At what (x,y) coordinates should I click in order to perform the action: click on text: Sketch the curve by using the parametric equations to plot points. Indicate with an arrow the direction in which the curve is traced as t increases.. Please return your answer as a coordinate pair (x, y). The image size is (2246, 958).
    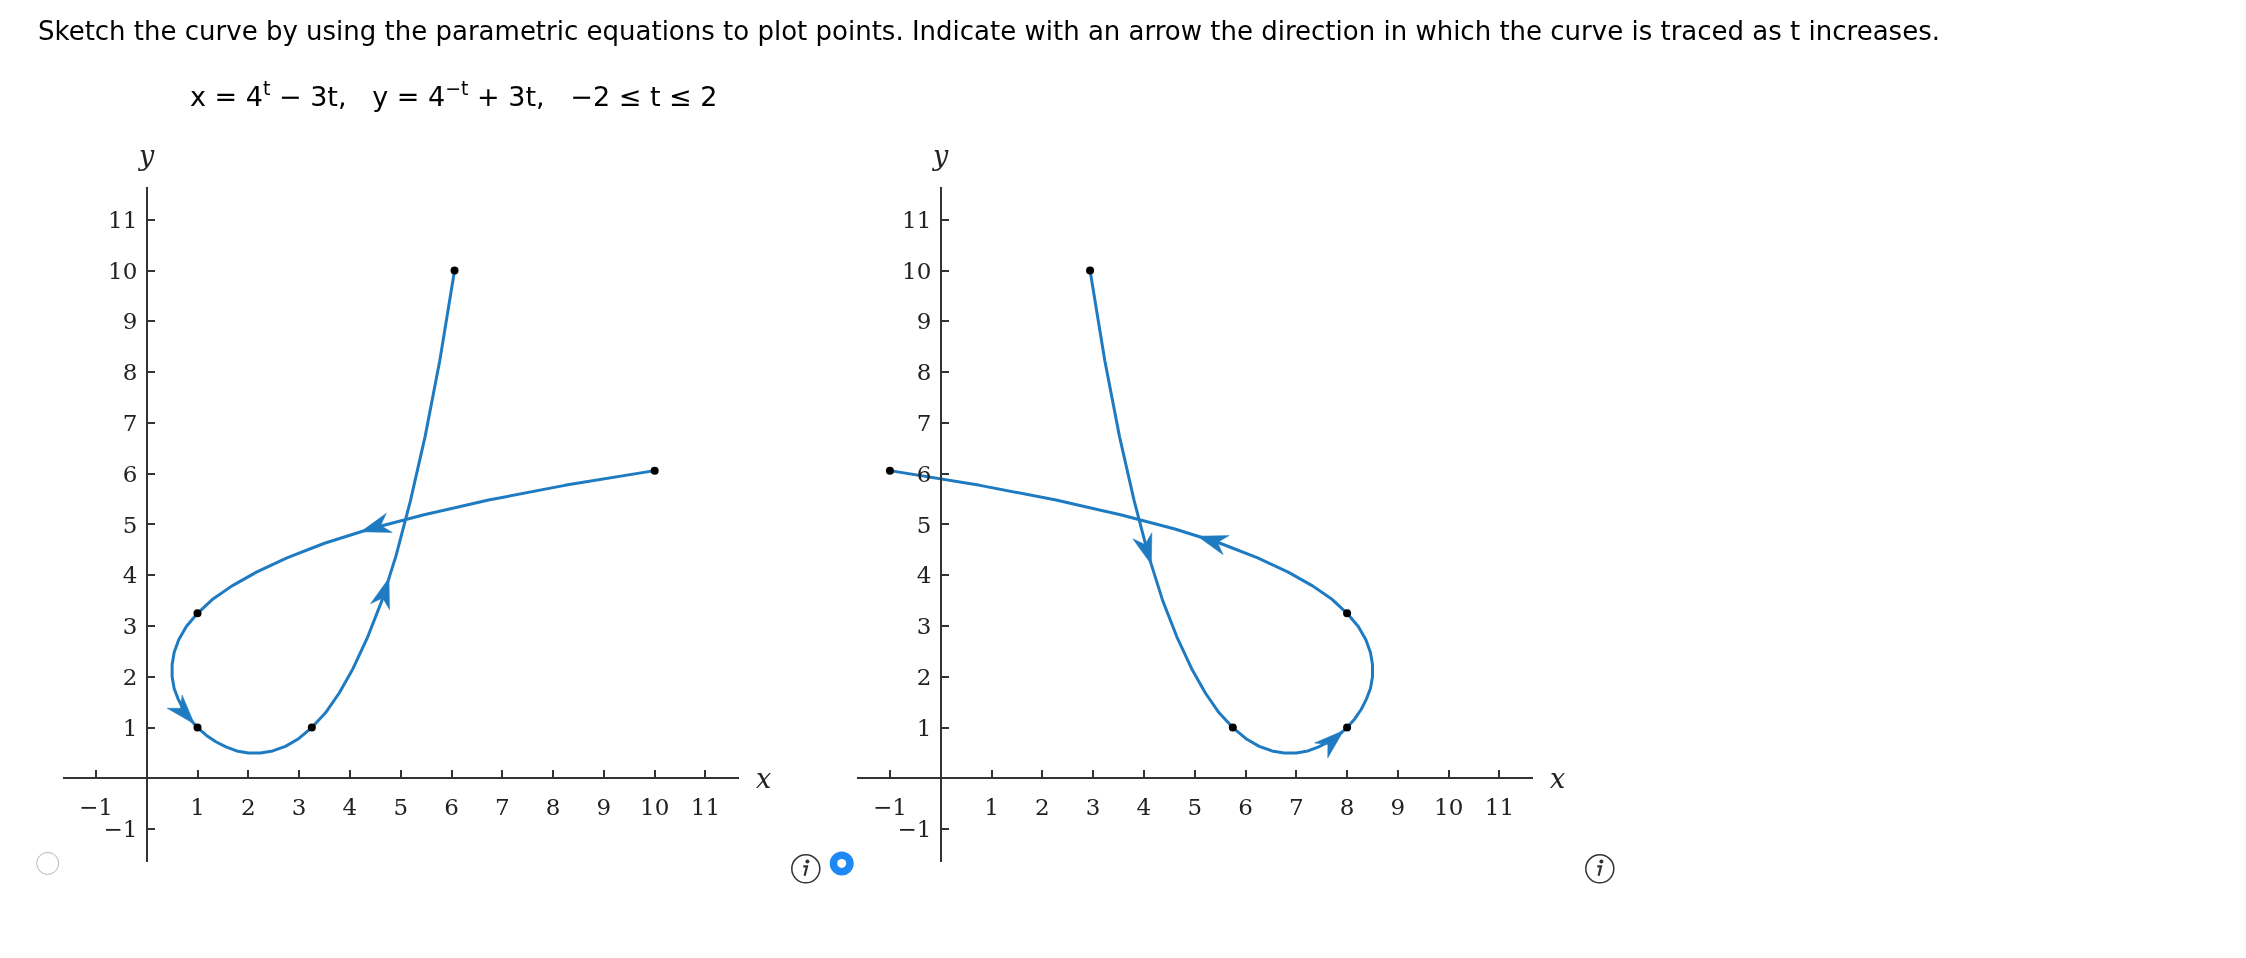
    Looking at the image, I should click on (989, 31).